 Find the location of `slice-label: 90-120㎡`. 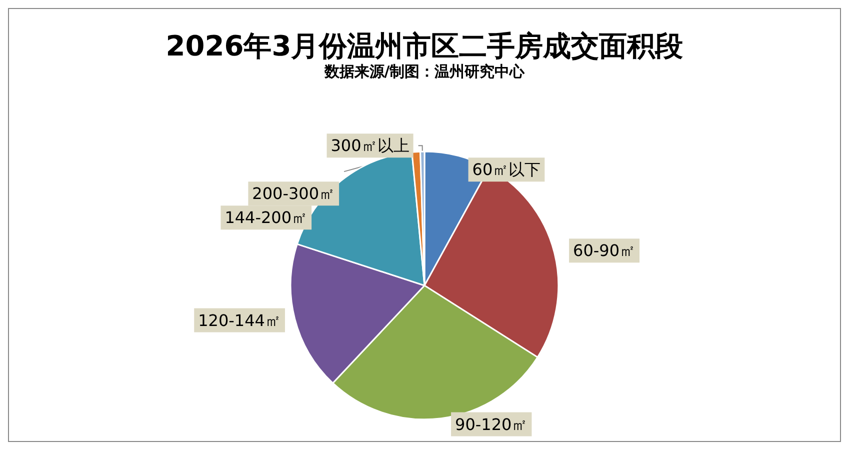

slice-label: 90-120㎡ is located at coordinates (491, 424).